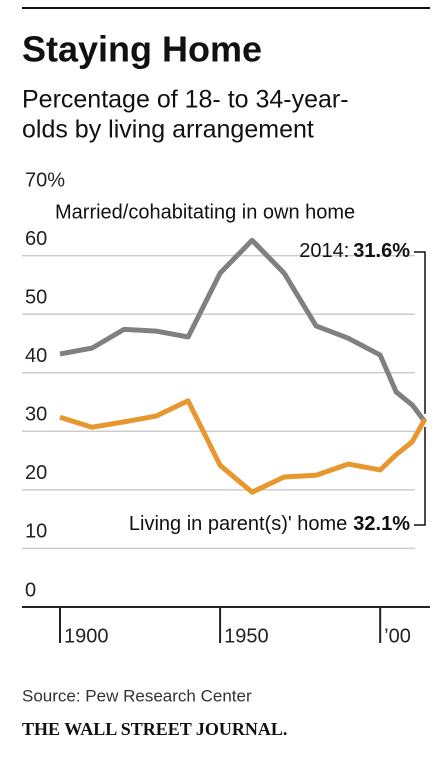 The image size is (440, 765). I want to click on y-tick-label: 50, so click(36, 297).